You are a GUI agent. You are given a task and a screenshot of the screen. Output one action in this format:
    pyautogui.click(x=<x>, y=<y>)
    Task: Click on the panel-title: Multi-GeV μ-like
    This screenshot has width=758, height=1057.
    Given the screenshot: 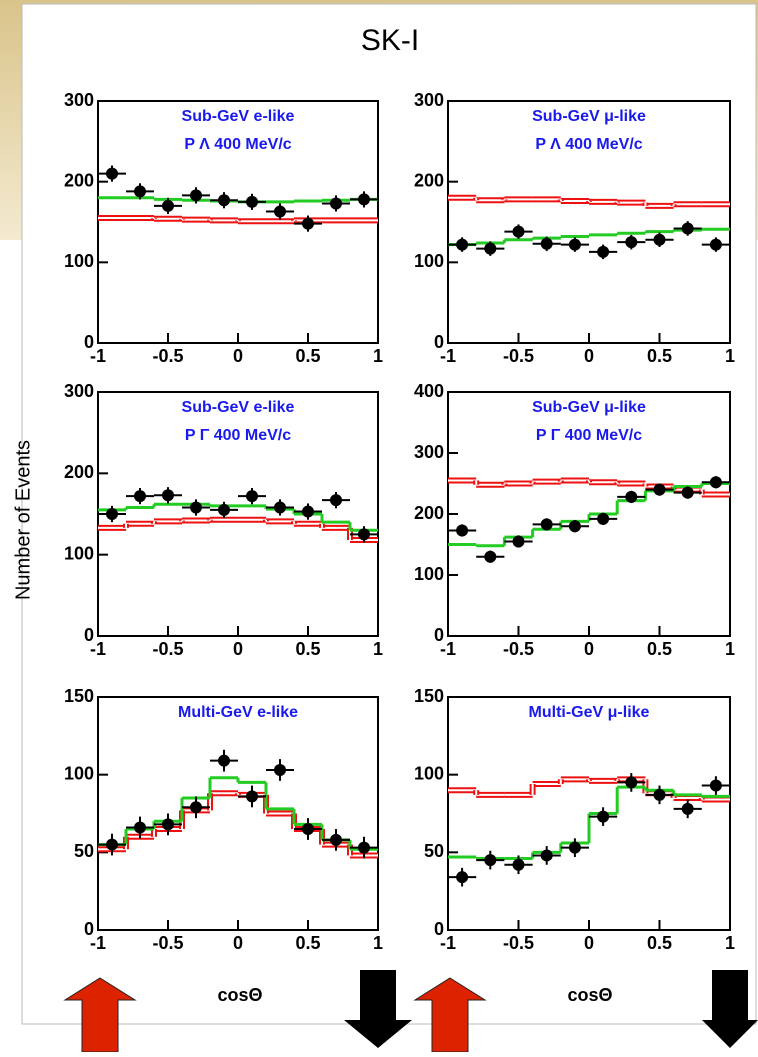 What is the action you would take?
    pyautogui.click(x=589, y=712)
    